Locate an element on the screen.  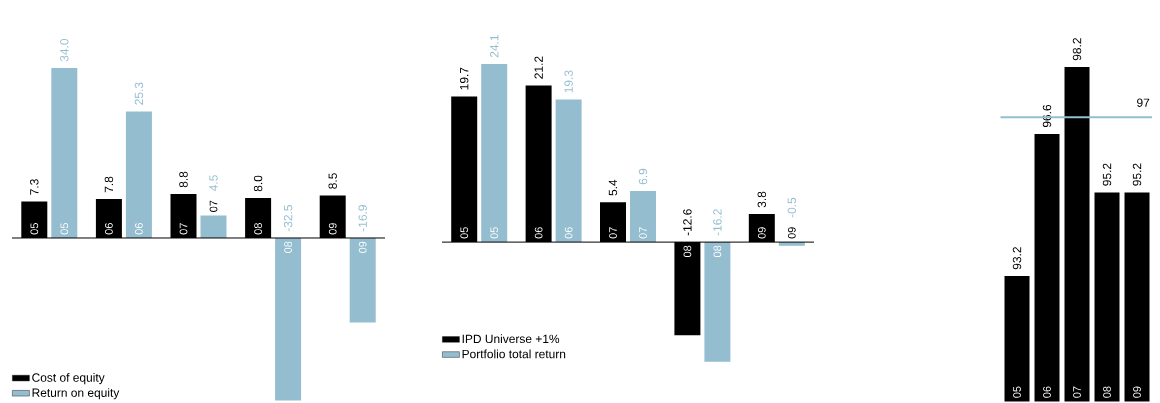
data-label: 93.2 is located at coordinates (1017, 258).